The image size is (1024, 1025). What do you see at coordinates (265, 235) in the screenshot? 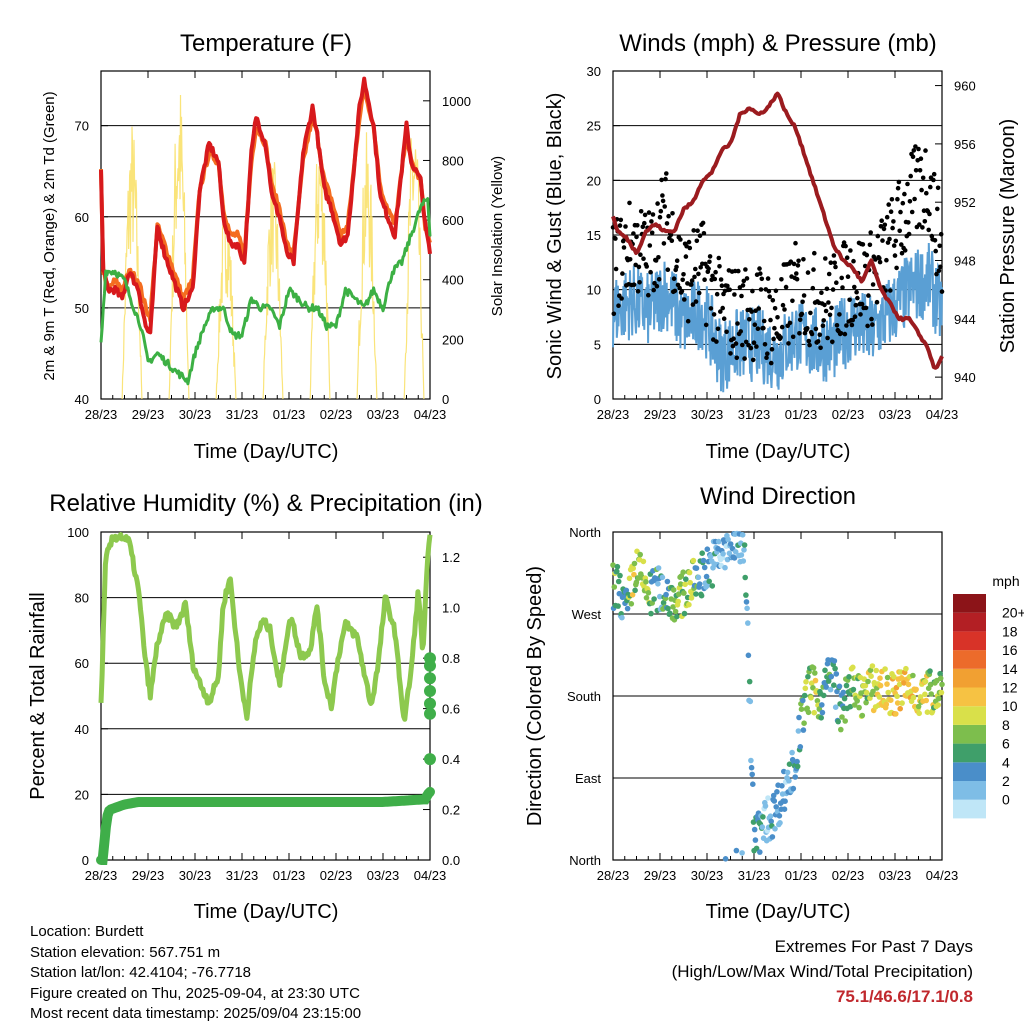
I see `temperature-frame` at bounding box center [265, 235].